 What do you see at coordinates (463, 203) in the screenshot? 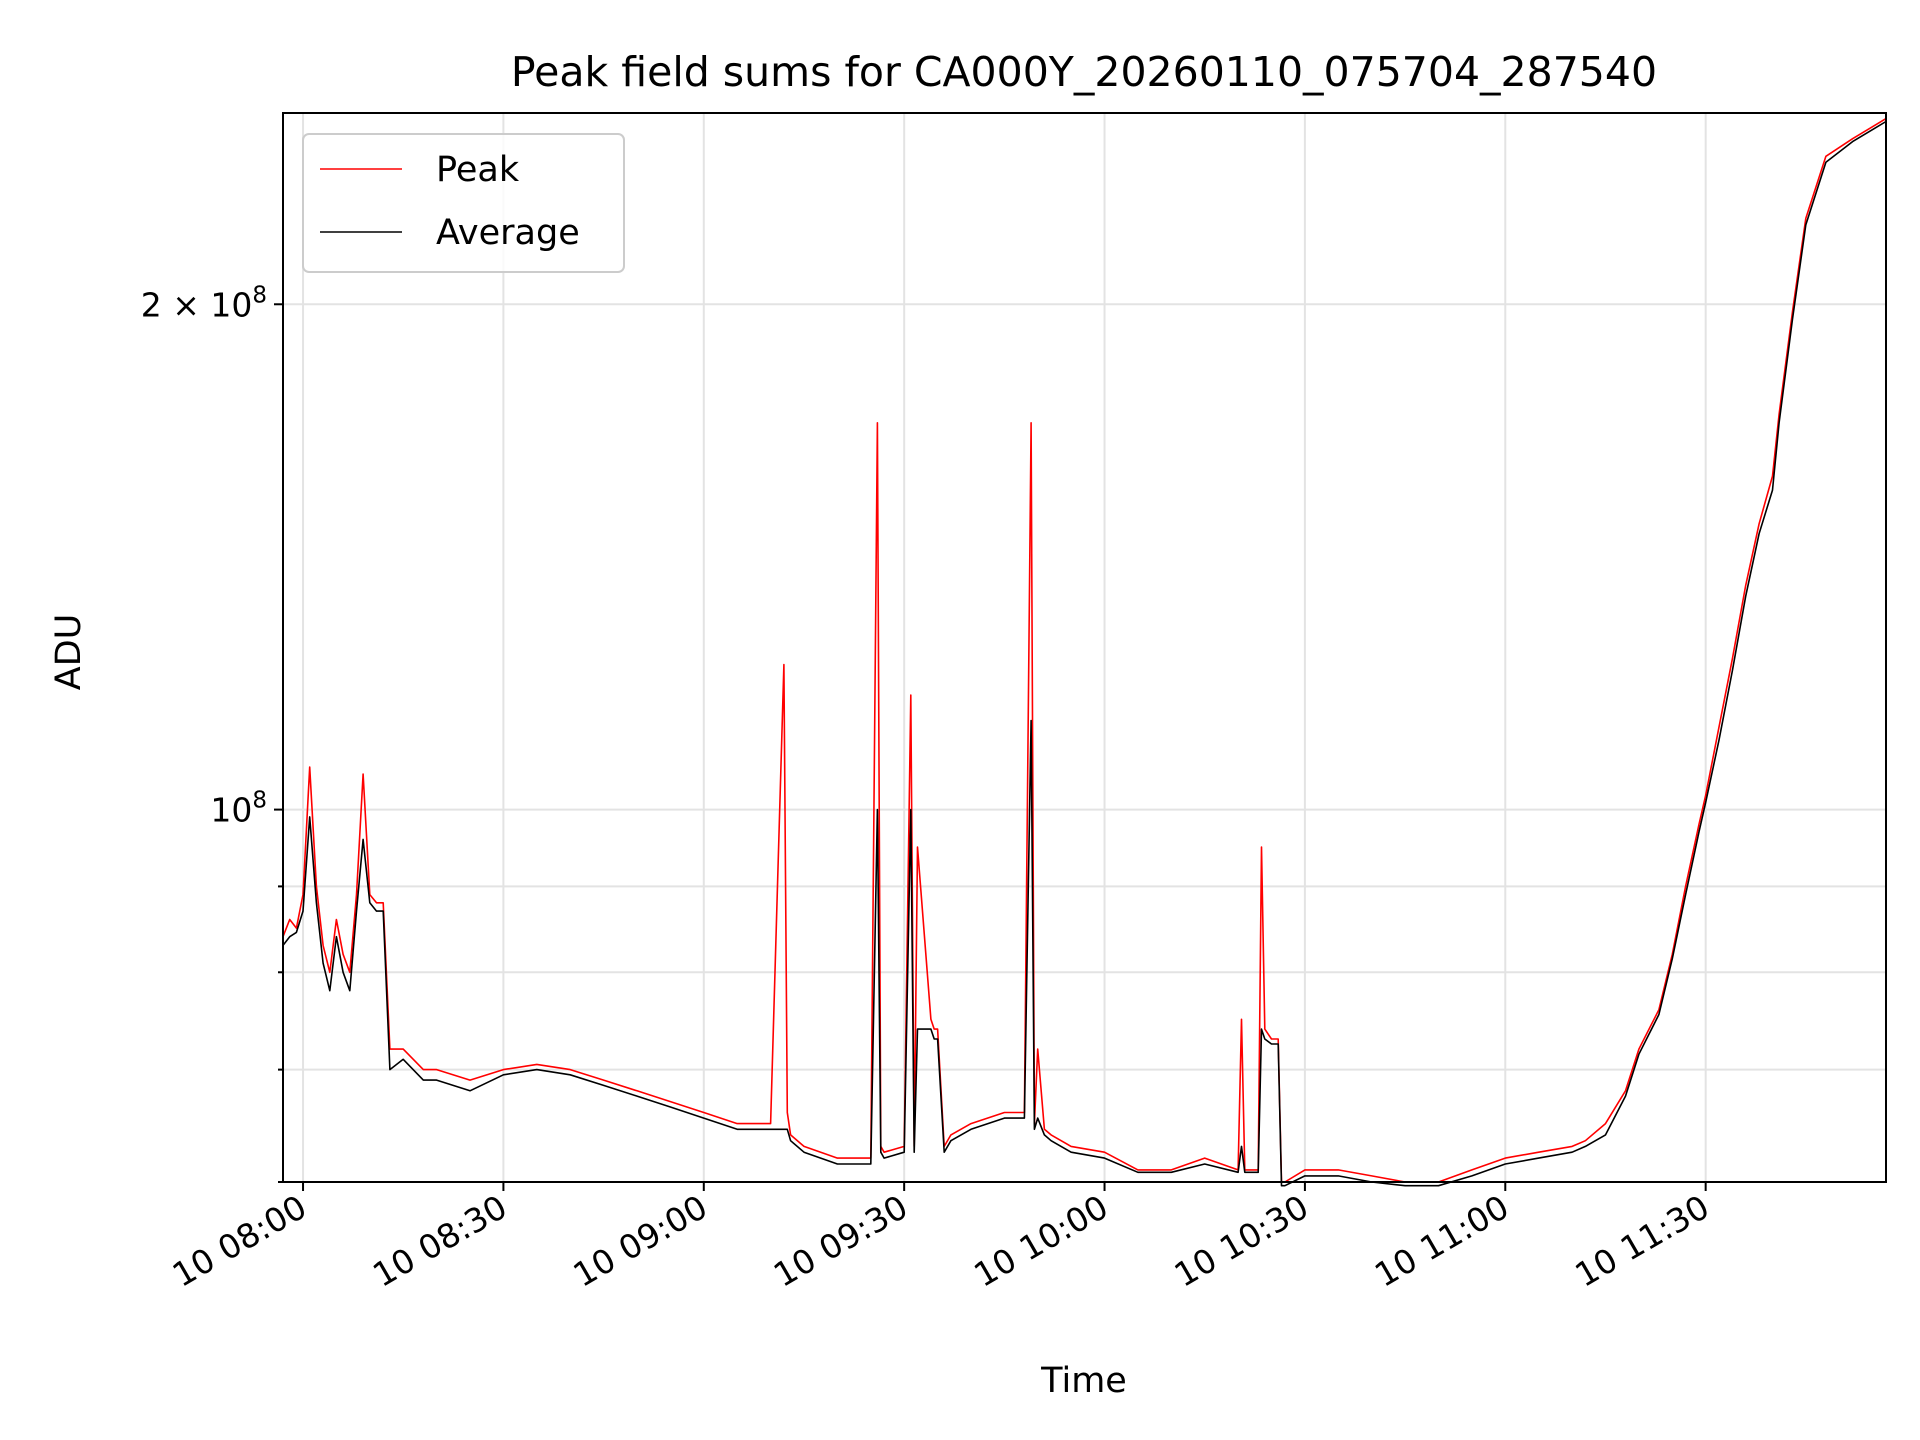
I see `legend: Peak Average` at bounding box center [463, 203].